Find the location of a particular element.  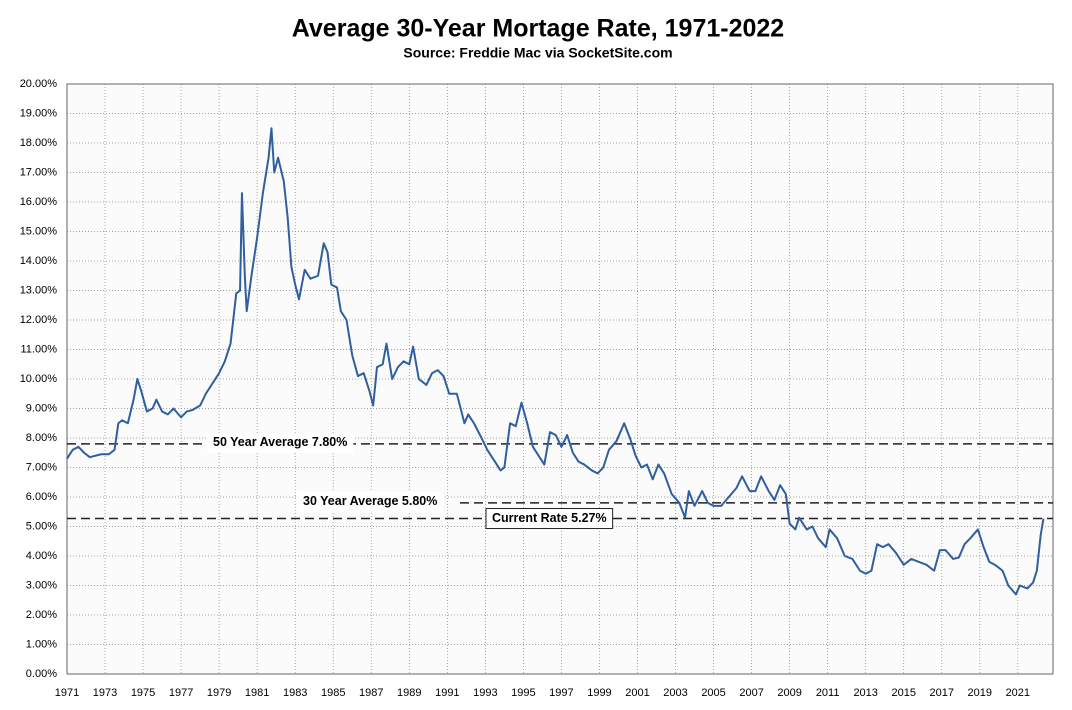

annotation-label: Current Rate 5.27% is located at coordinates (549, 518).